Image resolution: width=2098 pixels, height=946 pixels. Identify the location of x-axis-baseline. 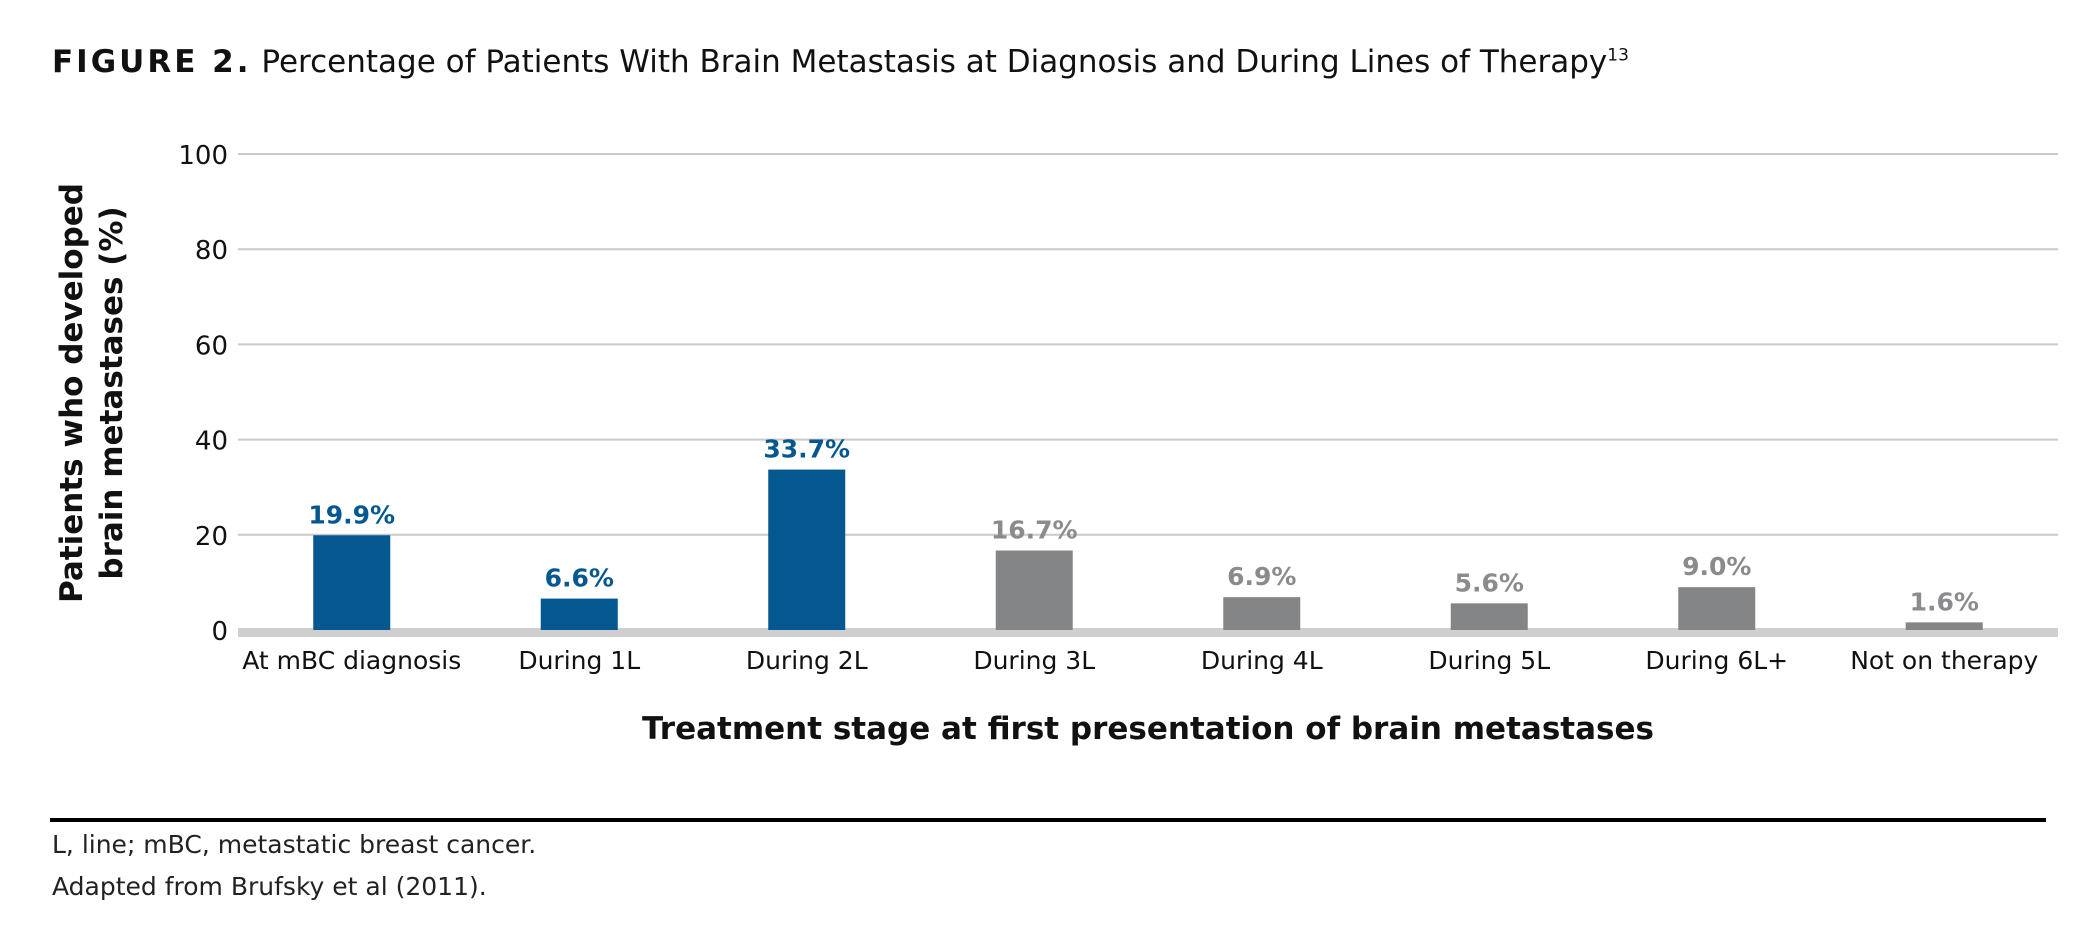
(1148, 632).